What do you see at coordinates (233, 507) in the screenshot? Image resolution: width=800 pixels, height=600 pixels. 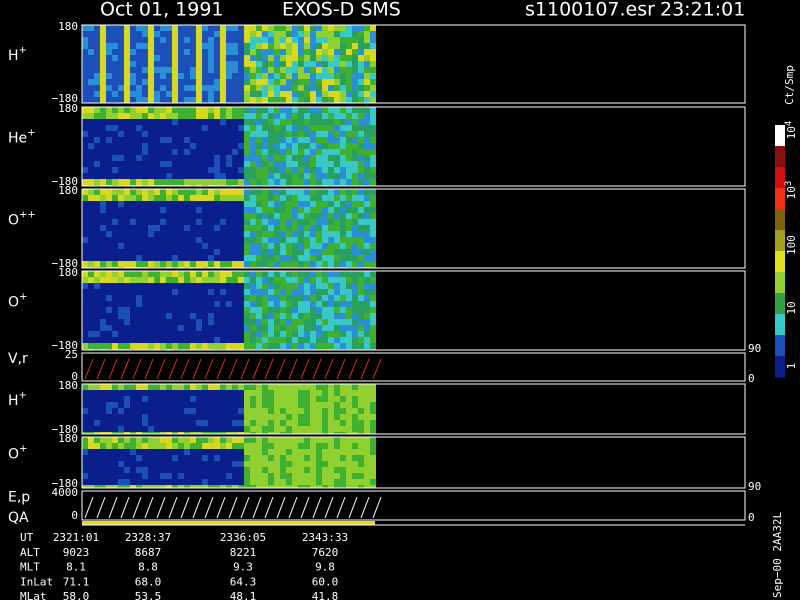 I see `trace` at bounding box center [233, 507].